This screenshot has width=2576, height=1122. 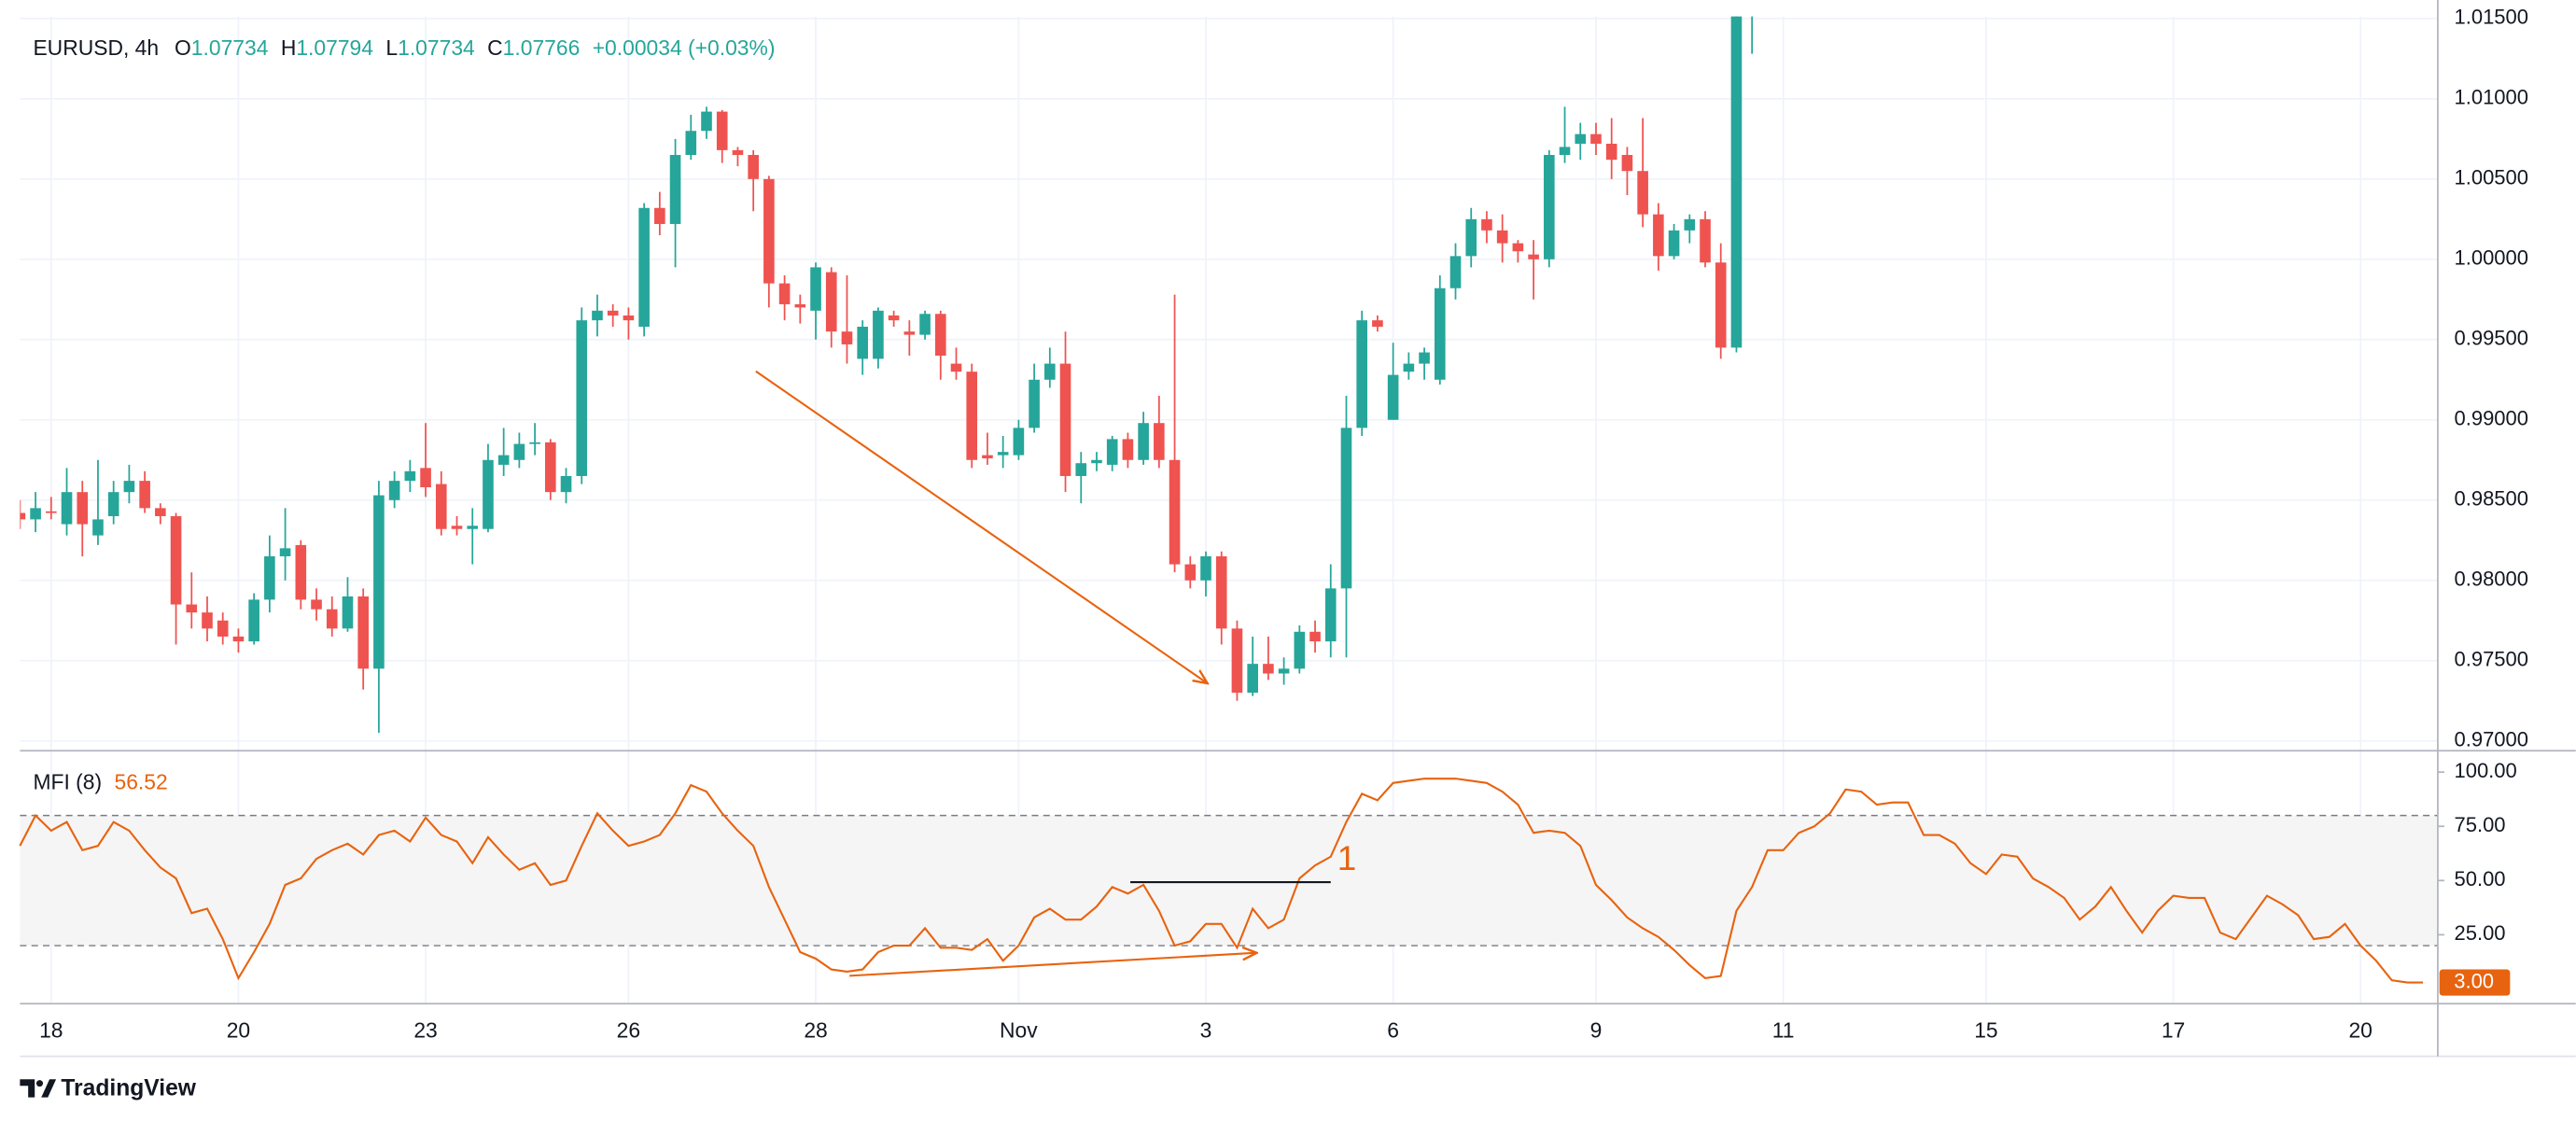 I want to click on x-tick-label: Nov, so click(x=1019, y=1029).